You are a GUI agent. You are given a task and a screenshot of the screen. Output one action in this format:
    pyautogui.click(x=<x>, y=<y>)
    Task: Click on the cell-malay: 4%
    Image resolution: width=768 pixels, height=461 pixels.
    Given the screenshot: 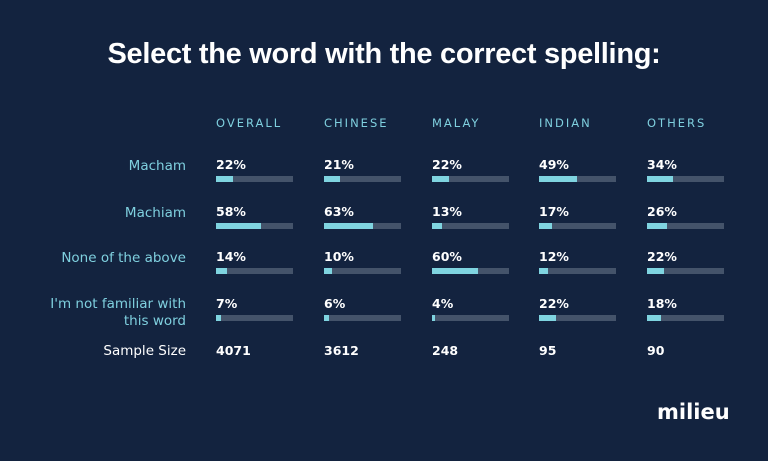 What is the action you would take?
    pyautogui.click(x=471, y=309)
    